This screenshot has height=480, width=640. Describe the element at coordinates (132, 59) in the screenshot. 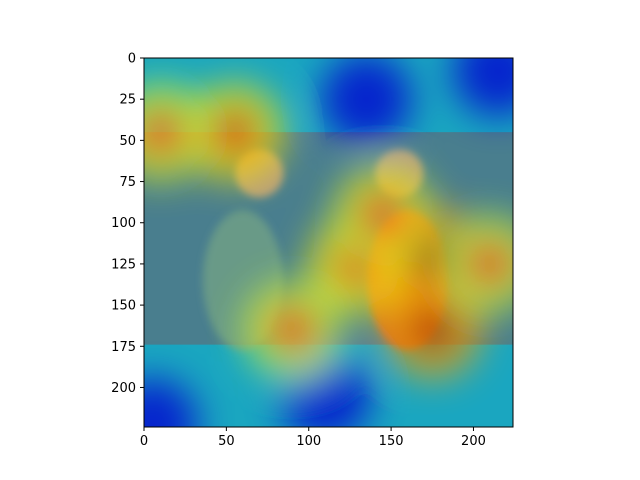

I see `y-tick-label: 0` at that location.